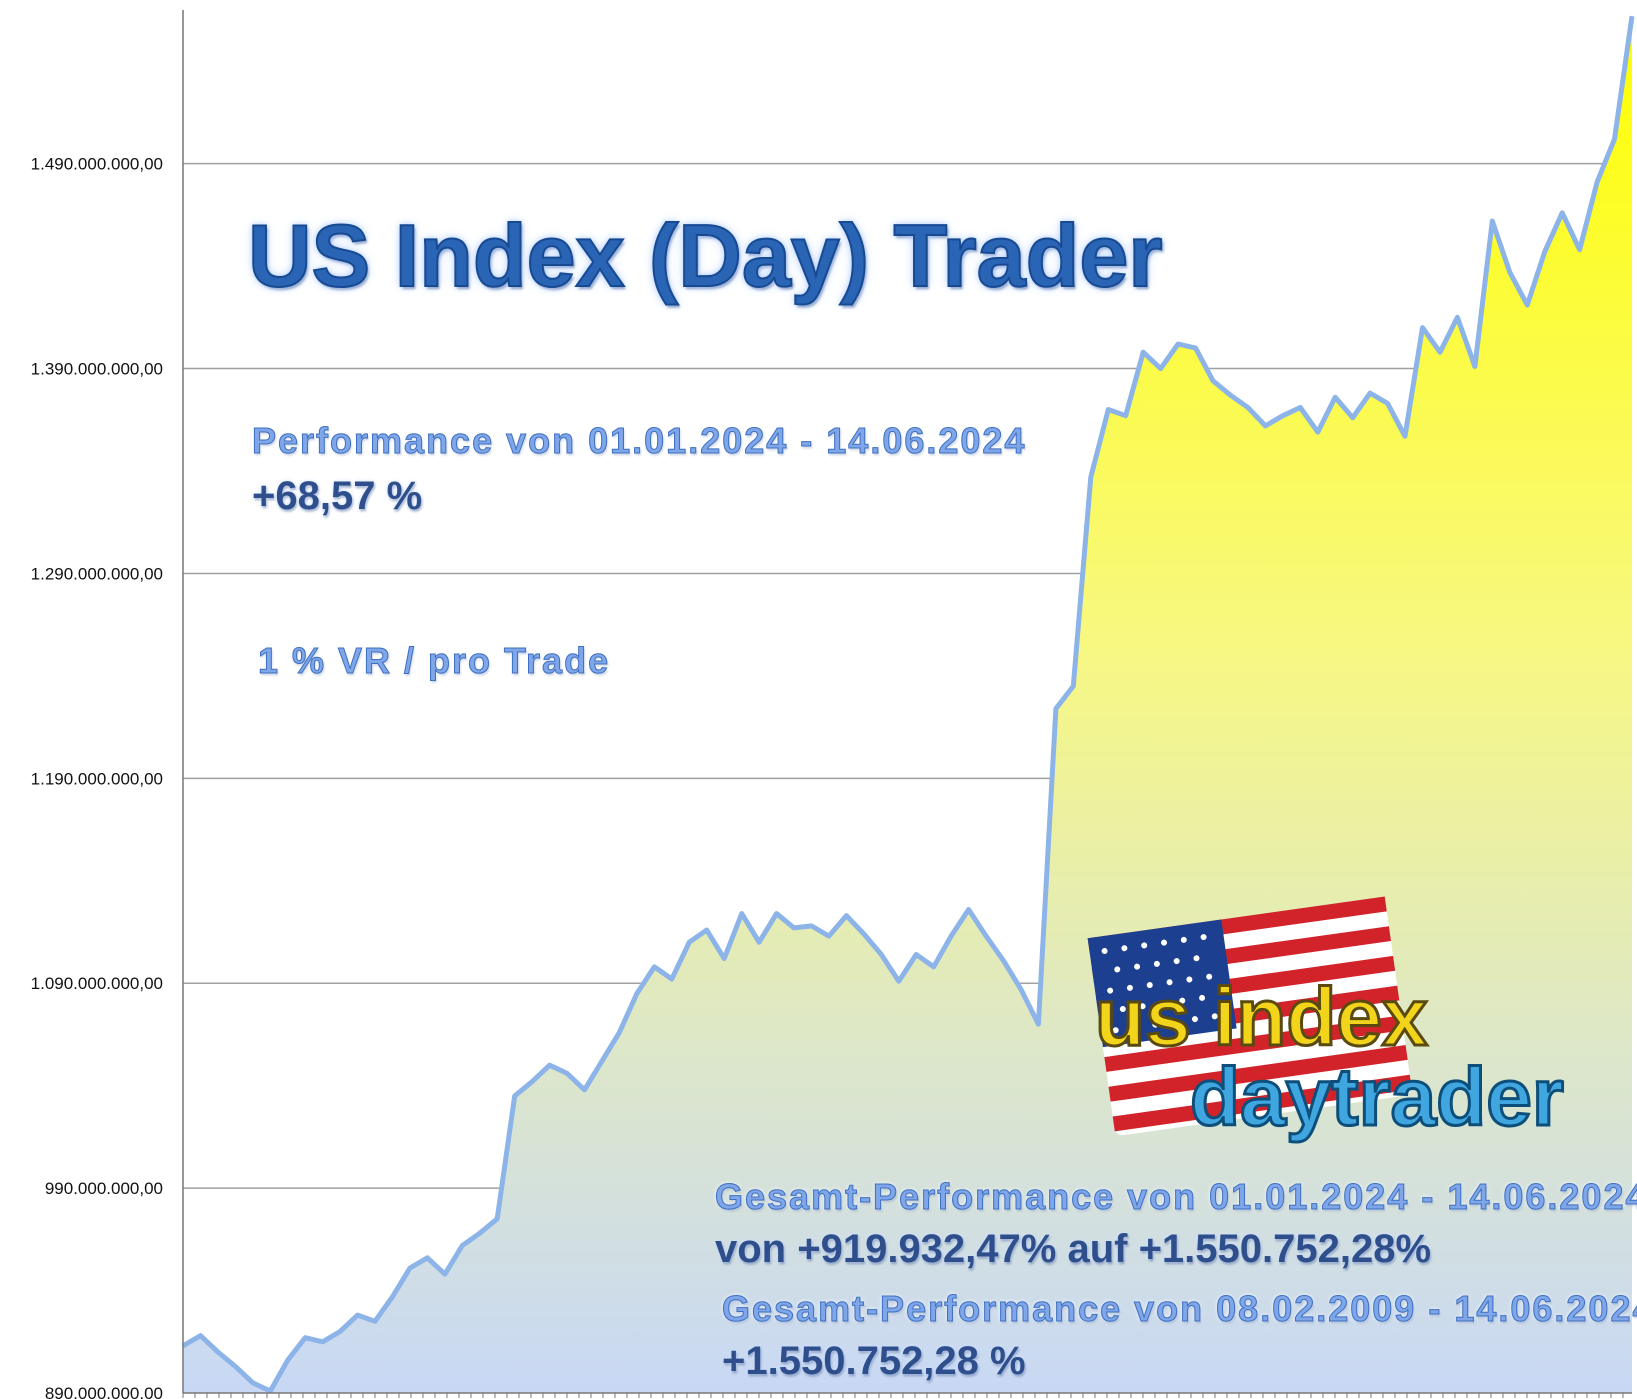 This screenshot has height=1399, width=1637. What do you see at coordinates (903, 1395) in the screenshot?
I see `x-axis-ticks` at bounding box center [903, 1395].